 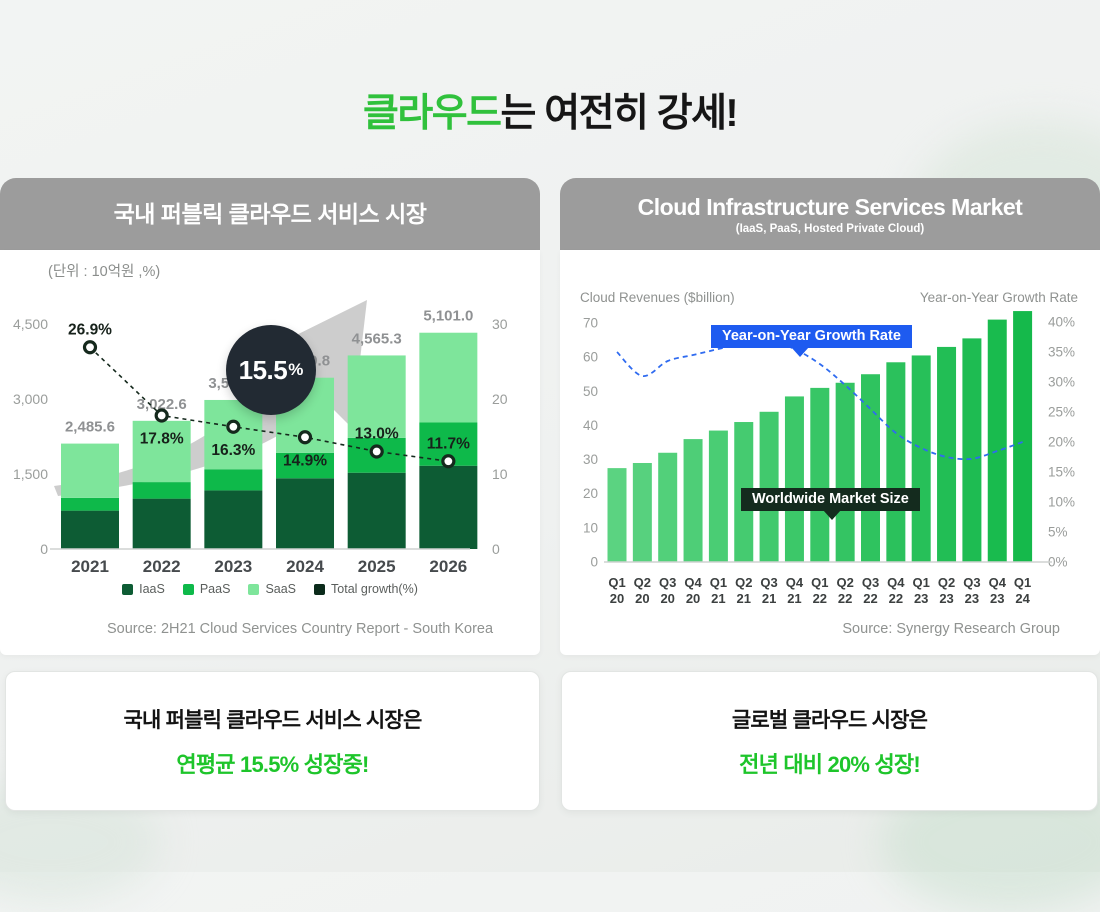 I want to click on iaas-bar-2025, so click(x=376, y=510).